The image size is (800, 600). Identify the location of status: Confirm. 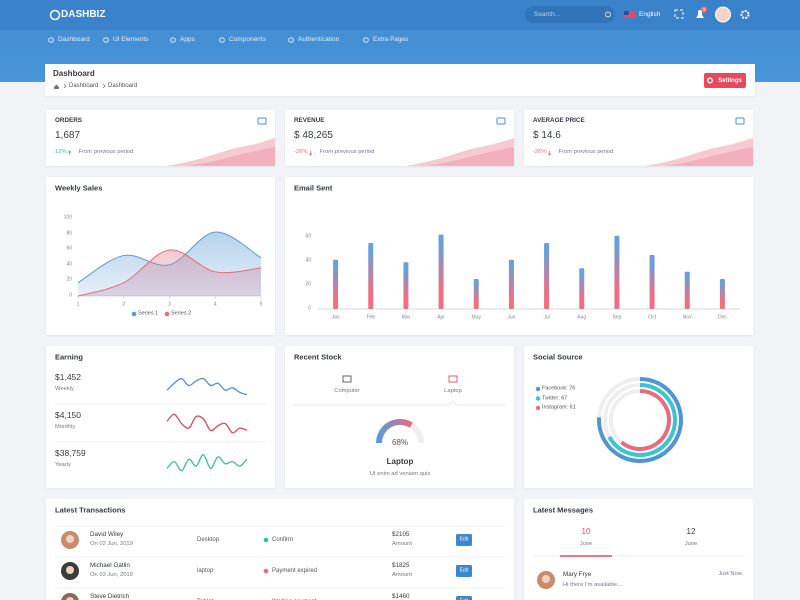
(283, 540).